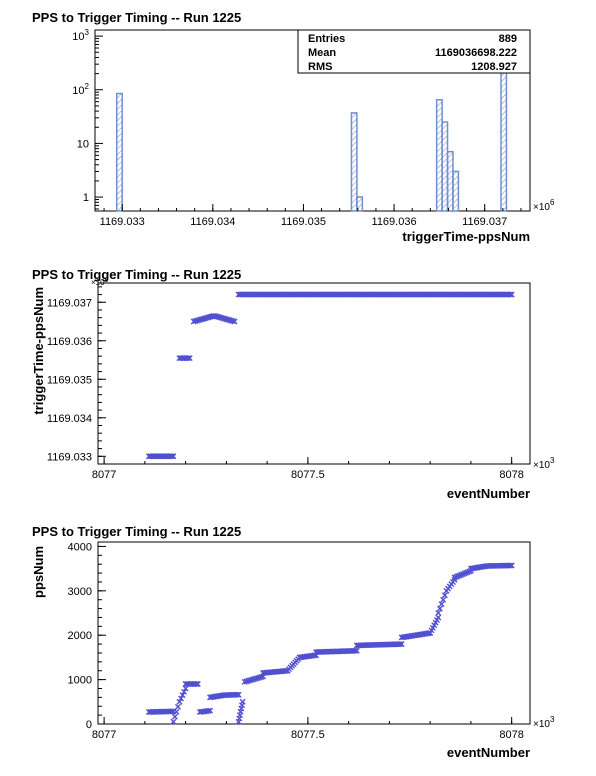 This screenshot has height=776, width=596. What do you see at coordinates (69, 303) in the screenshot?
I see `y-tick-label: 1169.037` at bounding box center [69, 303].